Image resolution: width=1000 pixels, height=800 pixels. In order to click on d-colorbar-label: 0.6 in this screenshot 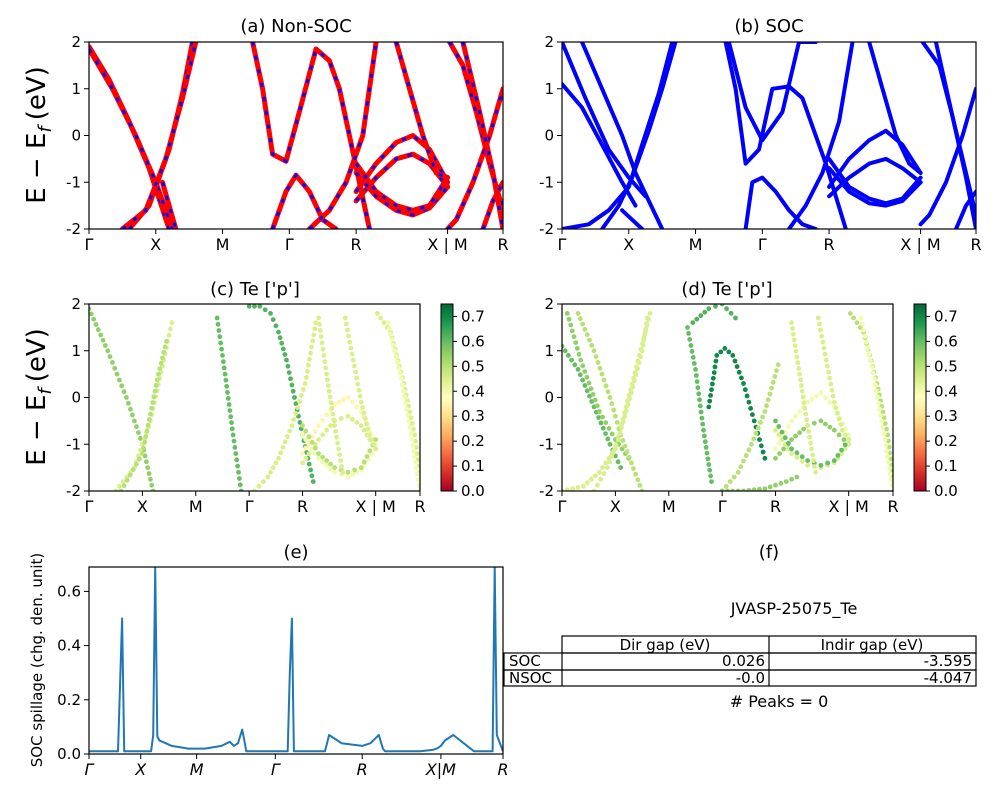, I will do `click(946, 341)`.